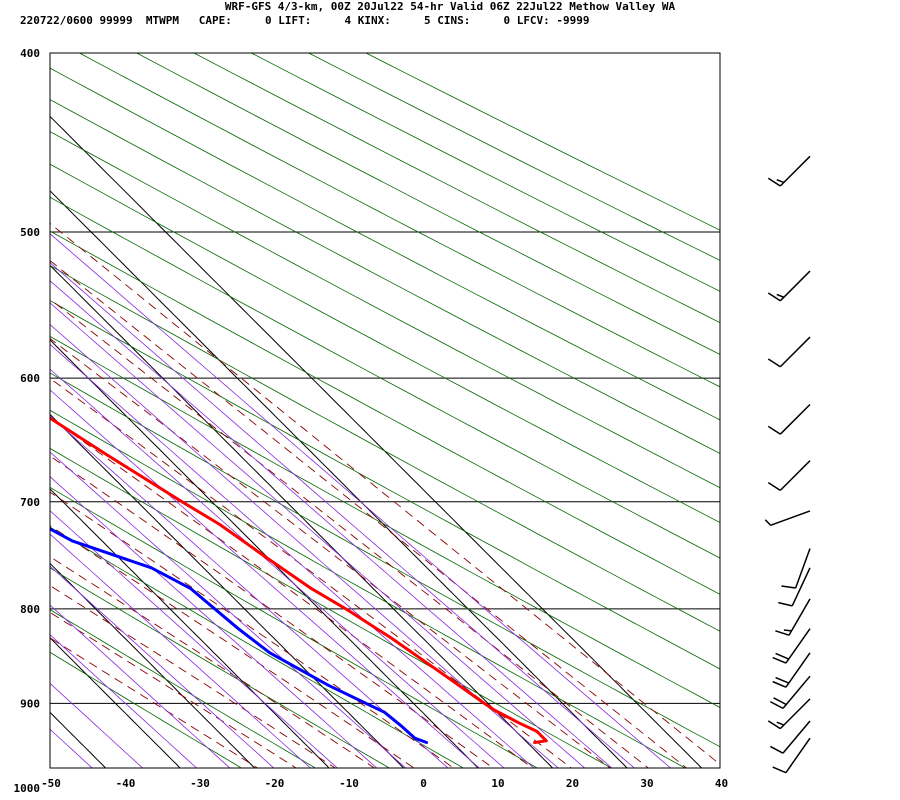  I want to click on pressure-tick-label: 500, so click(30, 232).